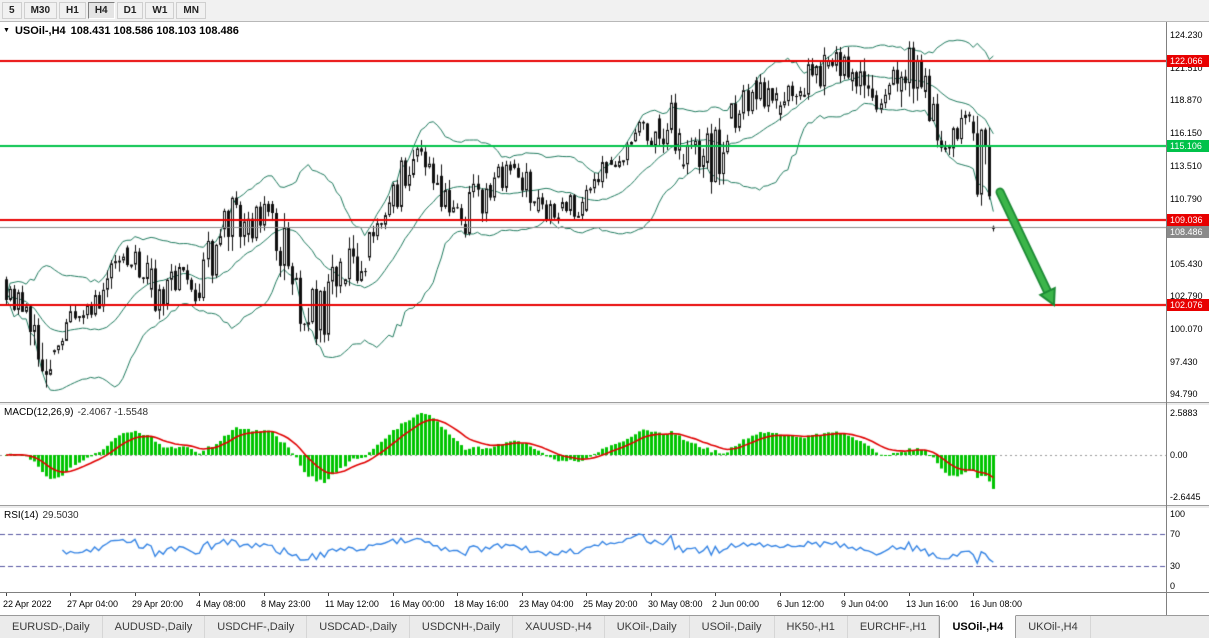 The height and width of the screenshot is (638, 1209). I want to click on time-axis-label: 27 Apr 04:00, so click(93, 604).